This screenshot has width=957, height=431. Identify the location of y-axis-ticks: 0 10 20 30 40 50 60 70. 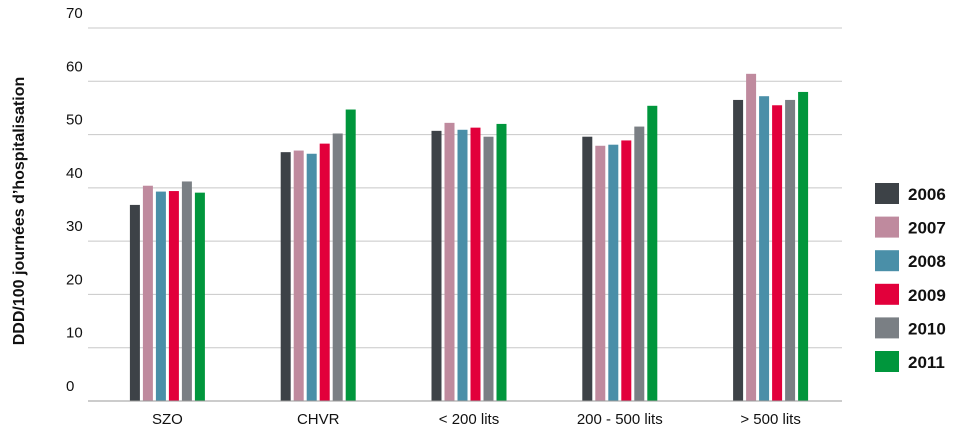
(74, 200).